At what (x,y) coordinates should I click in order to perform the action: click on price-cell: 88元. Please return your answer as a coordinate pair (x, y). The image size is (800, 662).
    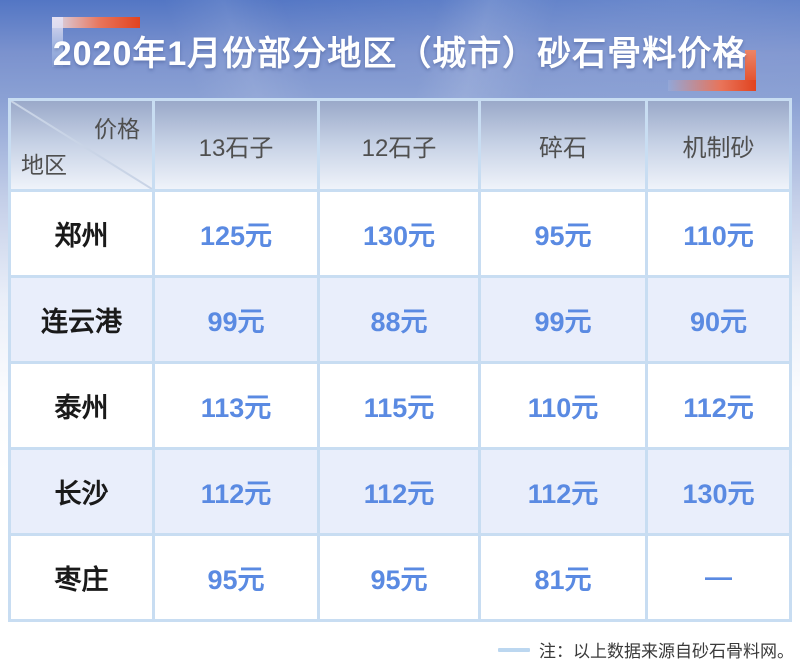
    Looking at the image, I should click on (399, 319).